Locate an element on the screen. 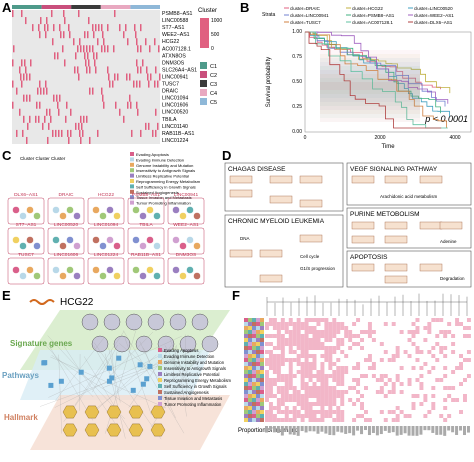 This screenshot has height=462, width=474. cluster-label: LINC00520 is located at coordinates (66, 225).